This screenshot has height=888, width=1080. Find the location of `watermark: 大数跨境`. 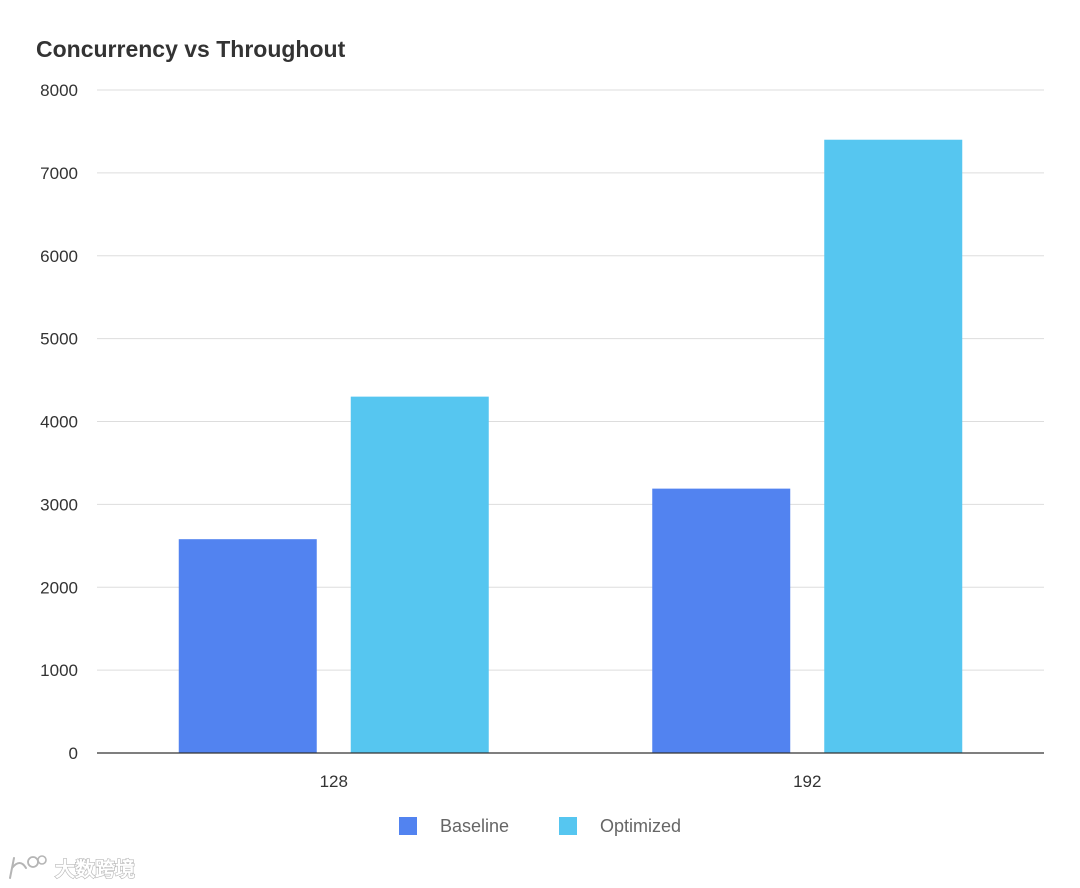

watermark: 大数跨境 is located at coordinates (72, 868).